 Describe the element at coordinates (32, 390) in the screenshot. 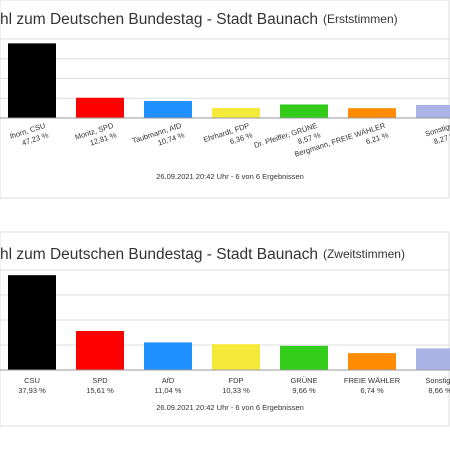

I see `value-label: 37,93 %` at that location.